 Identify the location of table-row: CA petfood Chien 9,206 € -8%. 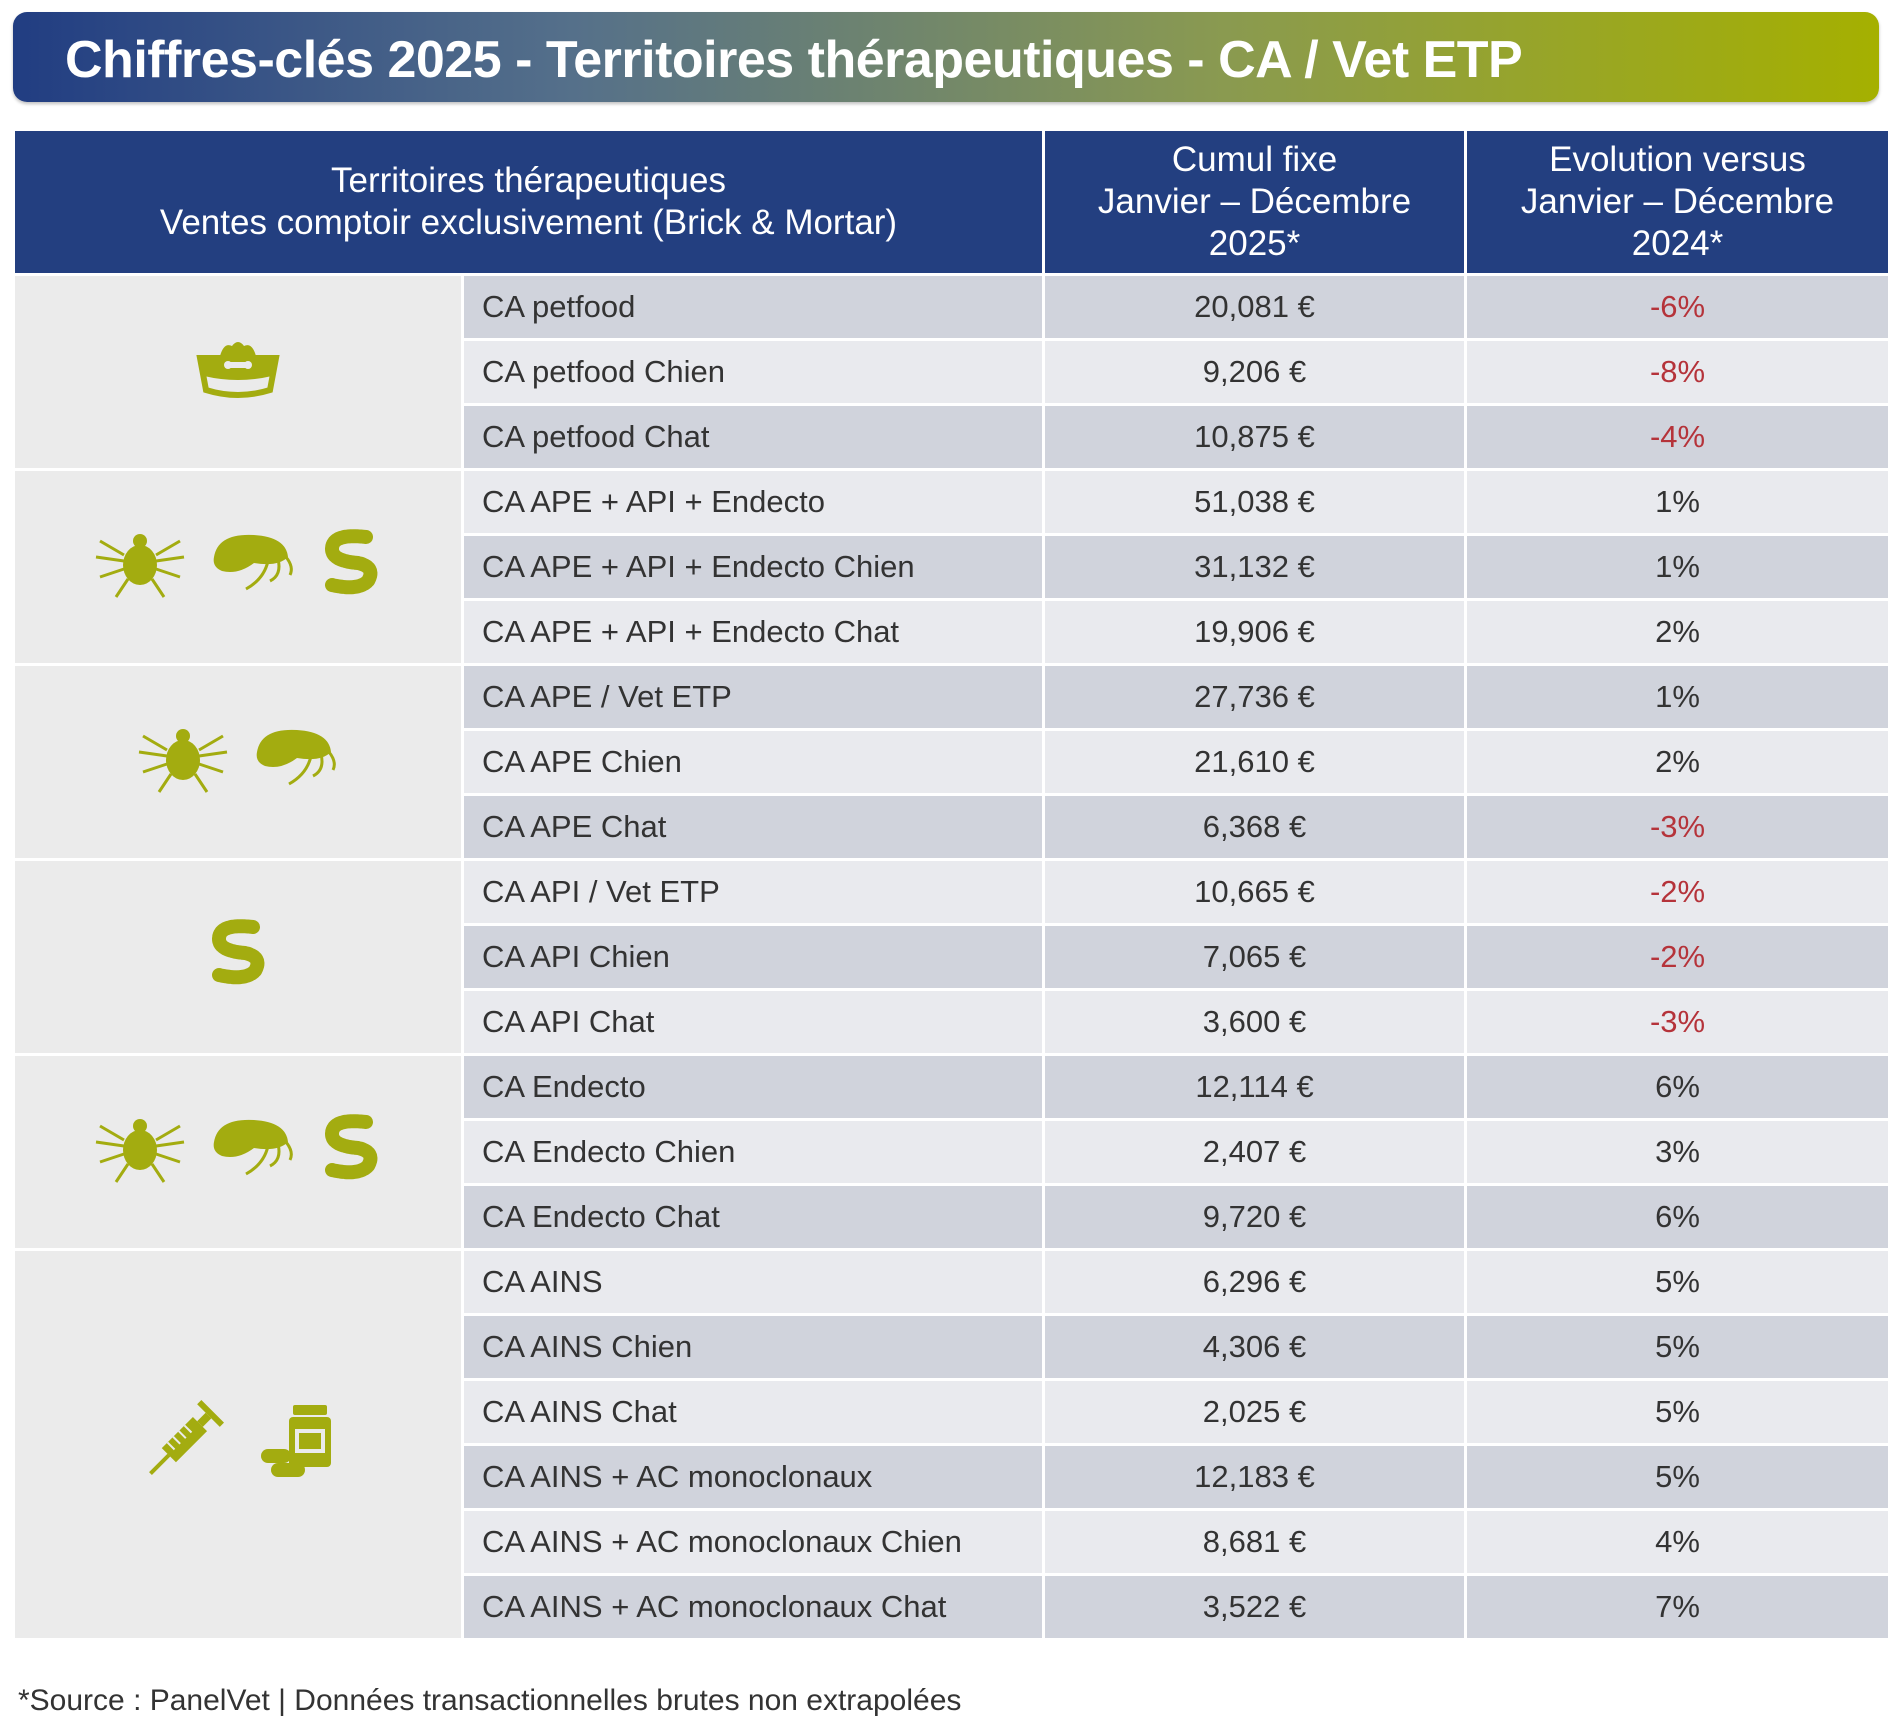
(952, 372).